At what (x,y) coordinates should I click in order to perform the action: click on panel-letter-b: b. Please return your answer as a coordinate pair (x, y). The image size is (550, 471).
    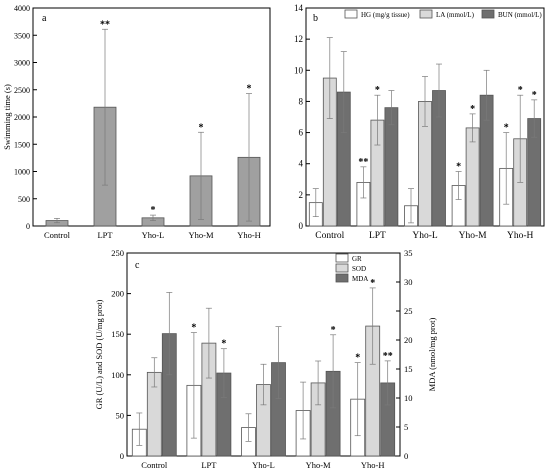
    Looking at the image, I should click on (315, 18).